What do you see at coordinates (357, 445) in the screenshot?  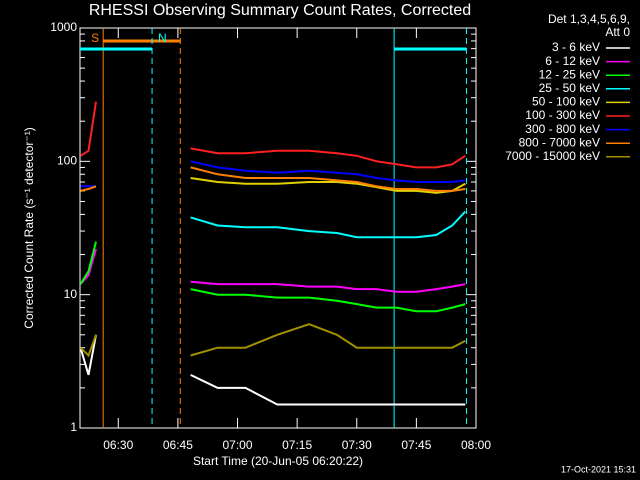 I see `x-tick-label: 07:30` at bounding box center [357, 445].